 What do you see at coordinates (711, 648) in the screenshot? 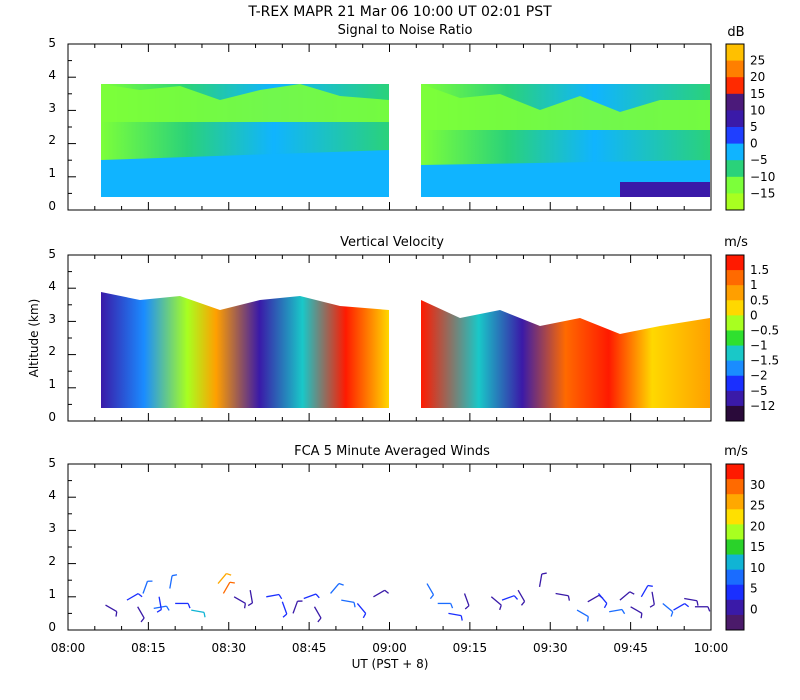
I see `x-tick-label: 10:00` at bounding box center [711, 648].